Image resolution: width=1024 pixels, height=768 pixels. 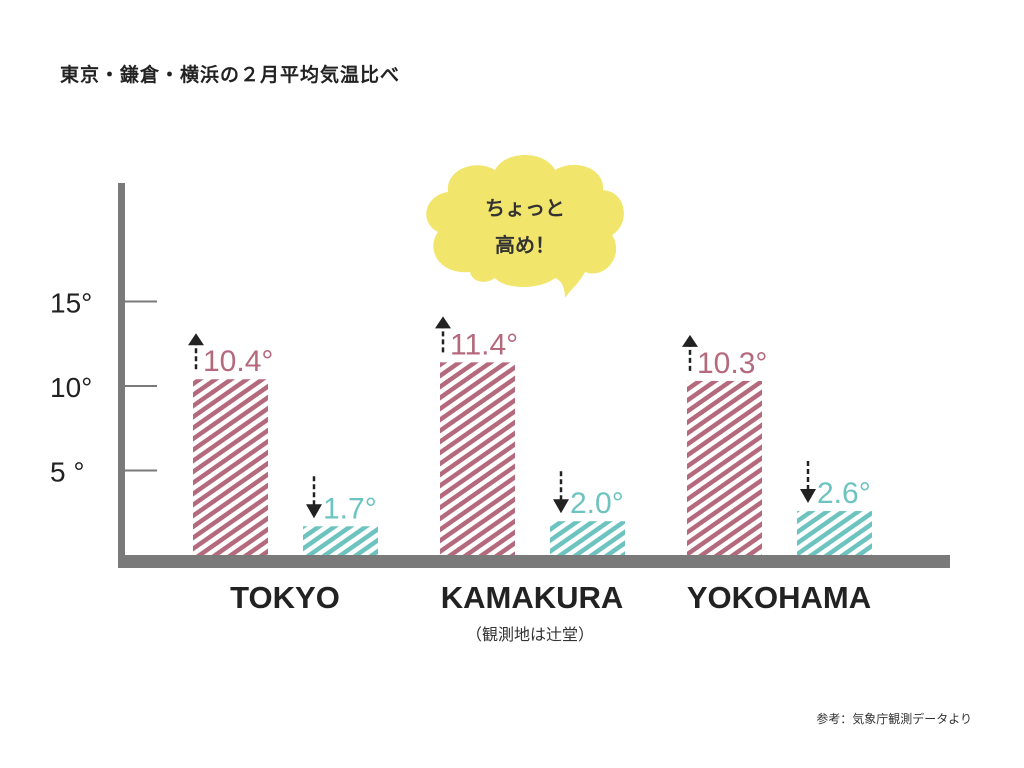 What do you see at coordinates (534, 561) in the screenshot?
I see `x-axis-line` at bounding box center [534, 561].